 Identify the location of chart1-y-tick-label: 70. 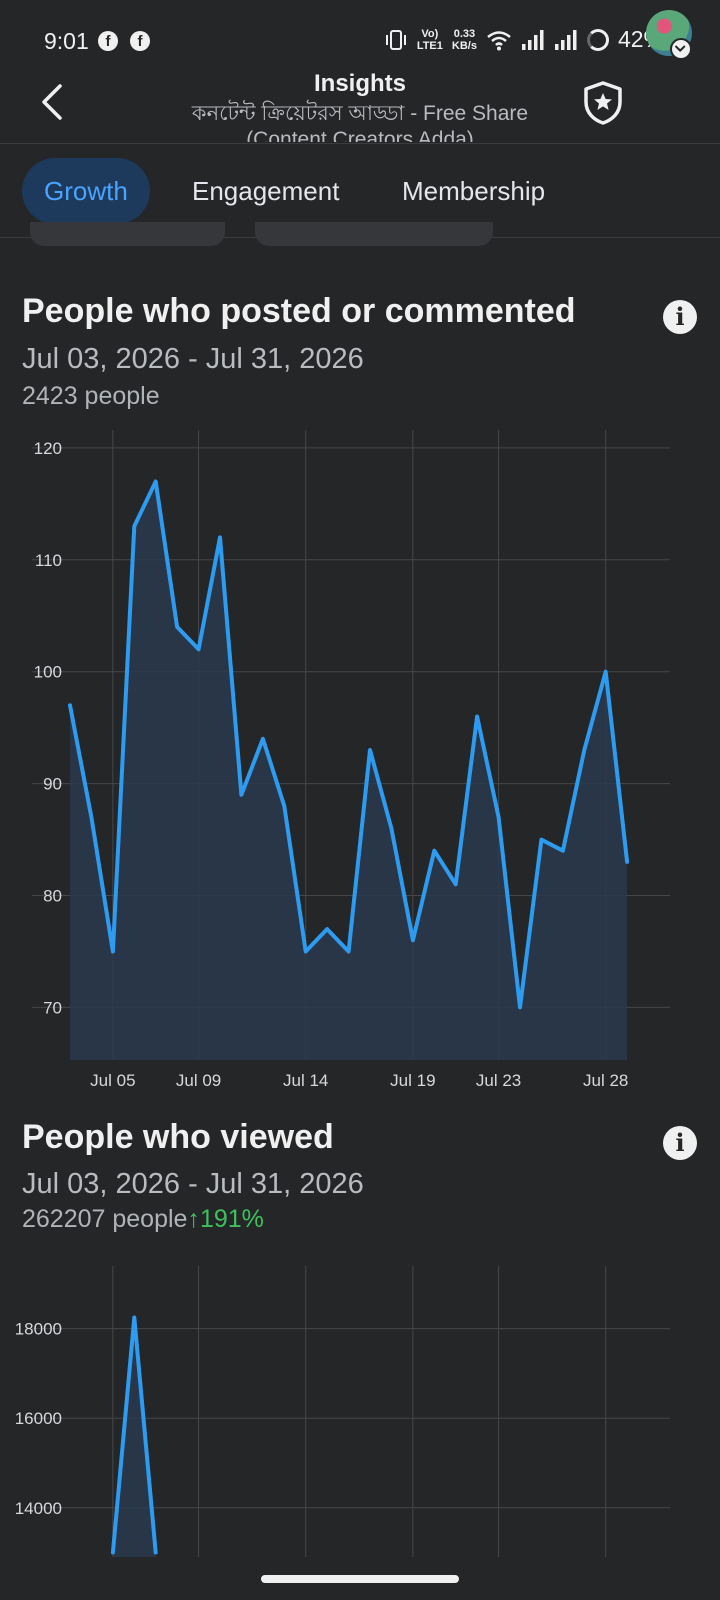
(52, 1007).